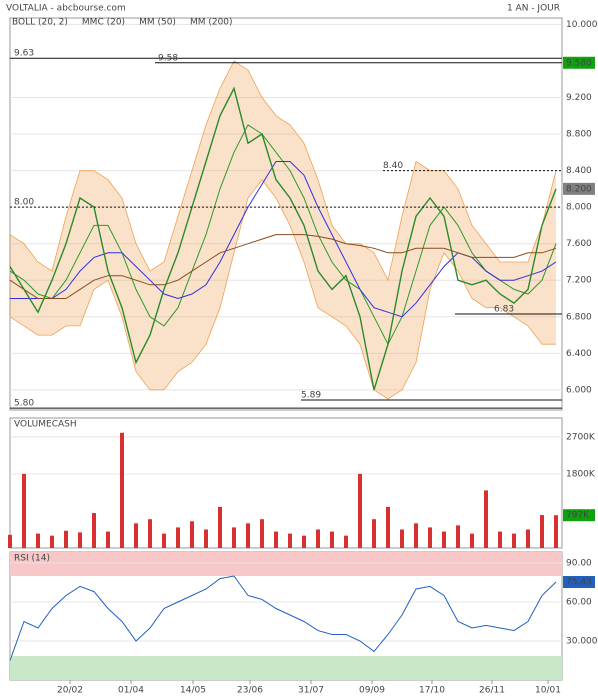 Image resolution: width=598 pixels, height=700 pixels. I want to click on panel-title: RSI (14), so click(32, 559).